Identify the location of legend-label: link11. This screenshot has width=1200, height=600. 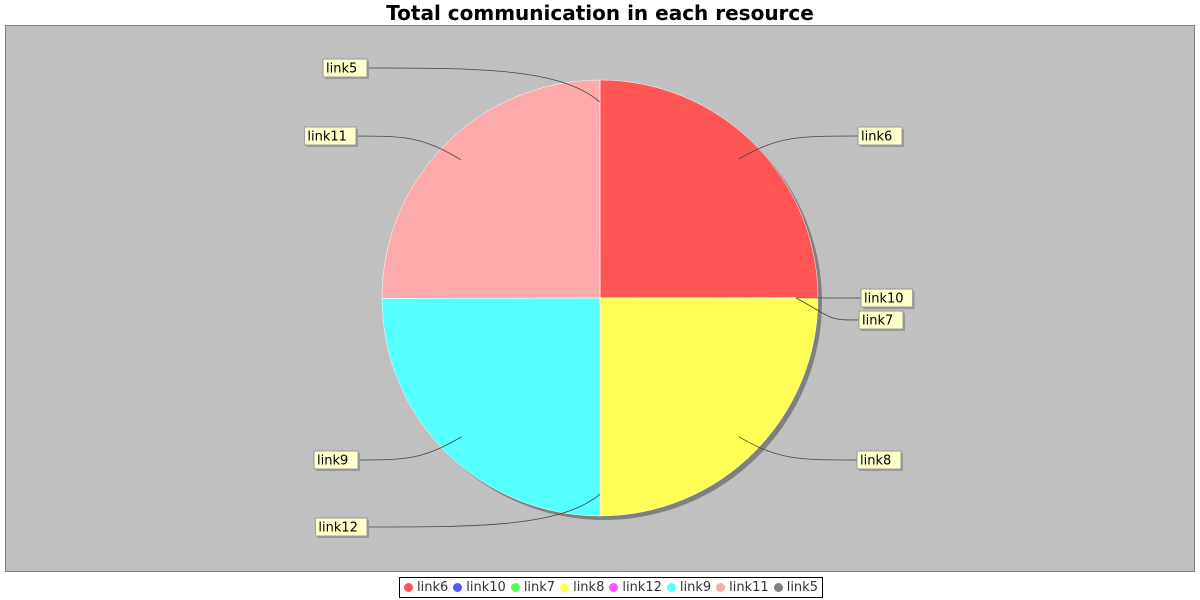
(749, 587).